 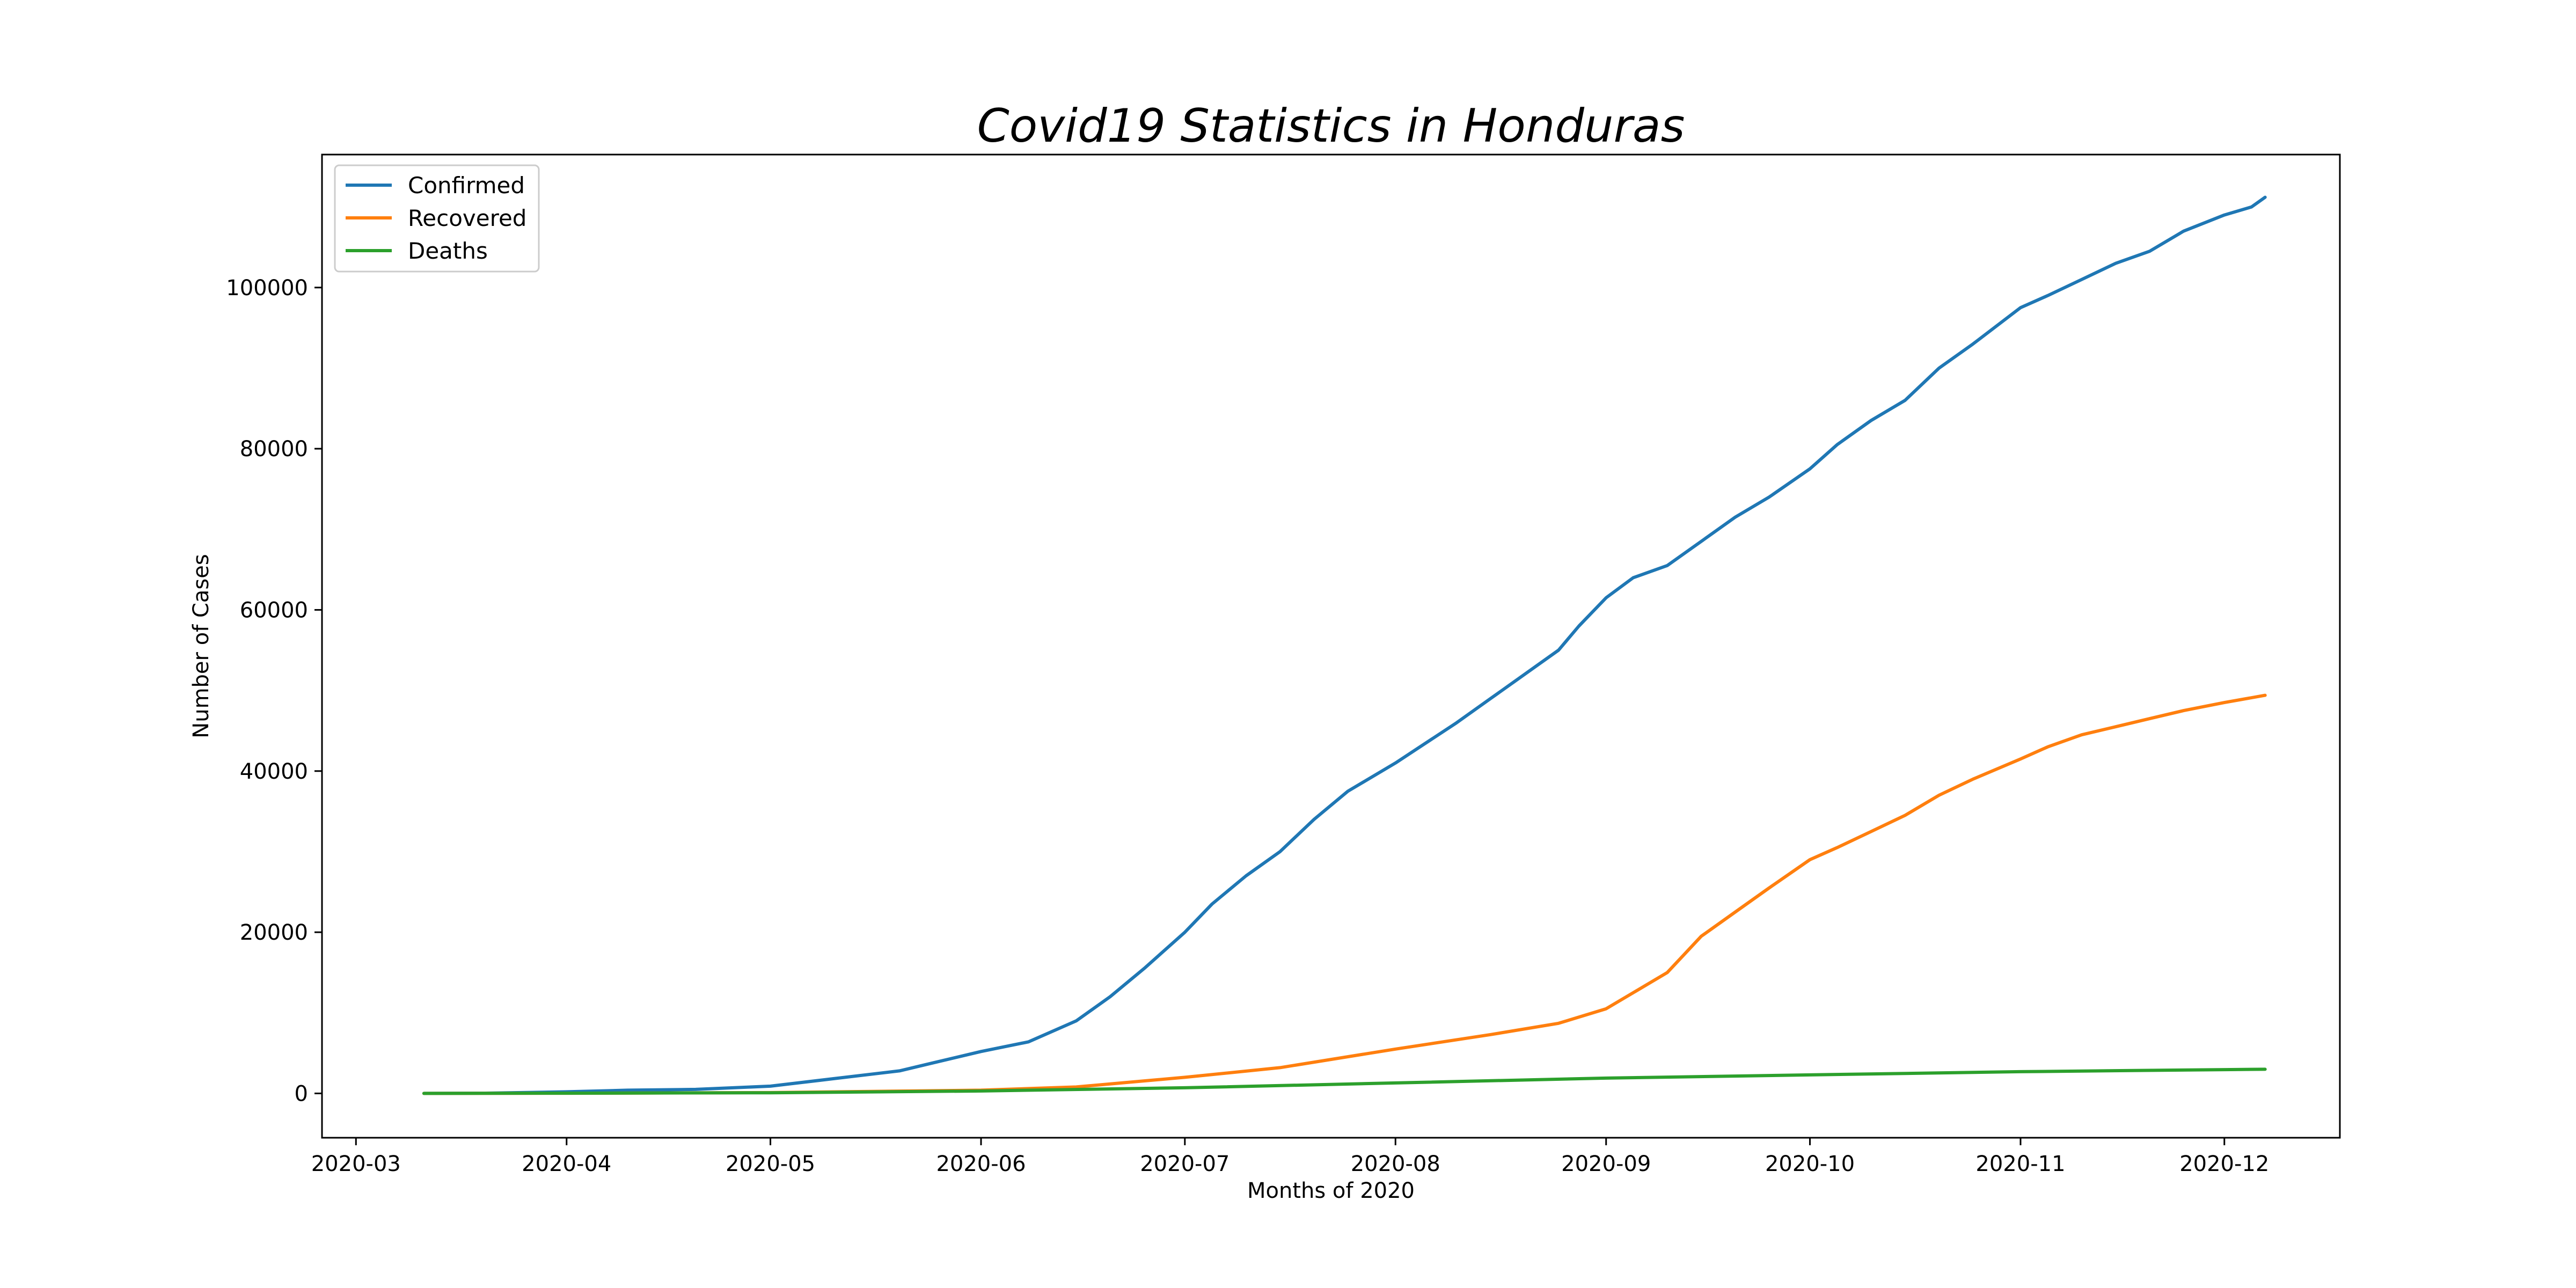 What do you see at coordinates (1331, 1191) in the screenshot?
I see `x-axis-label: Months of 2020` at bounding box center [1331, 1191].